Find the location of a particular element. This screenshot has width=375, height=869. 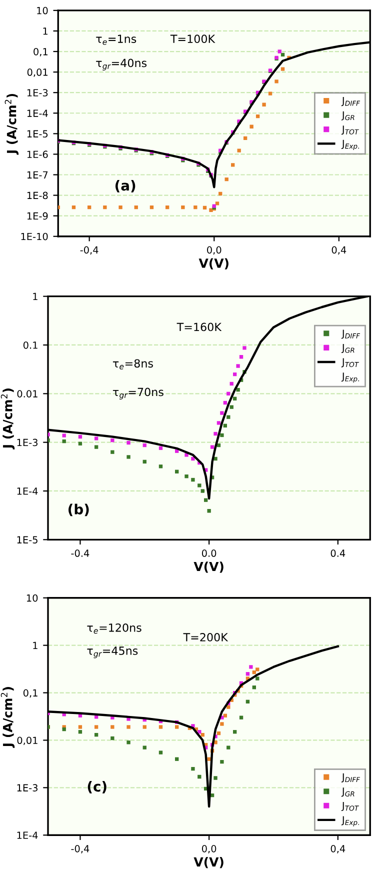

y-tick-label: 1E-8 is located at coordinates (37, 196).